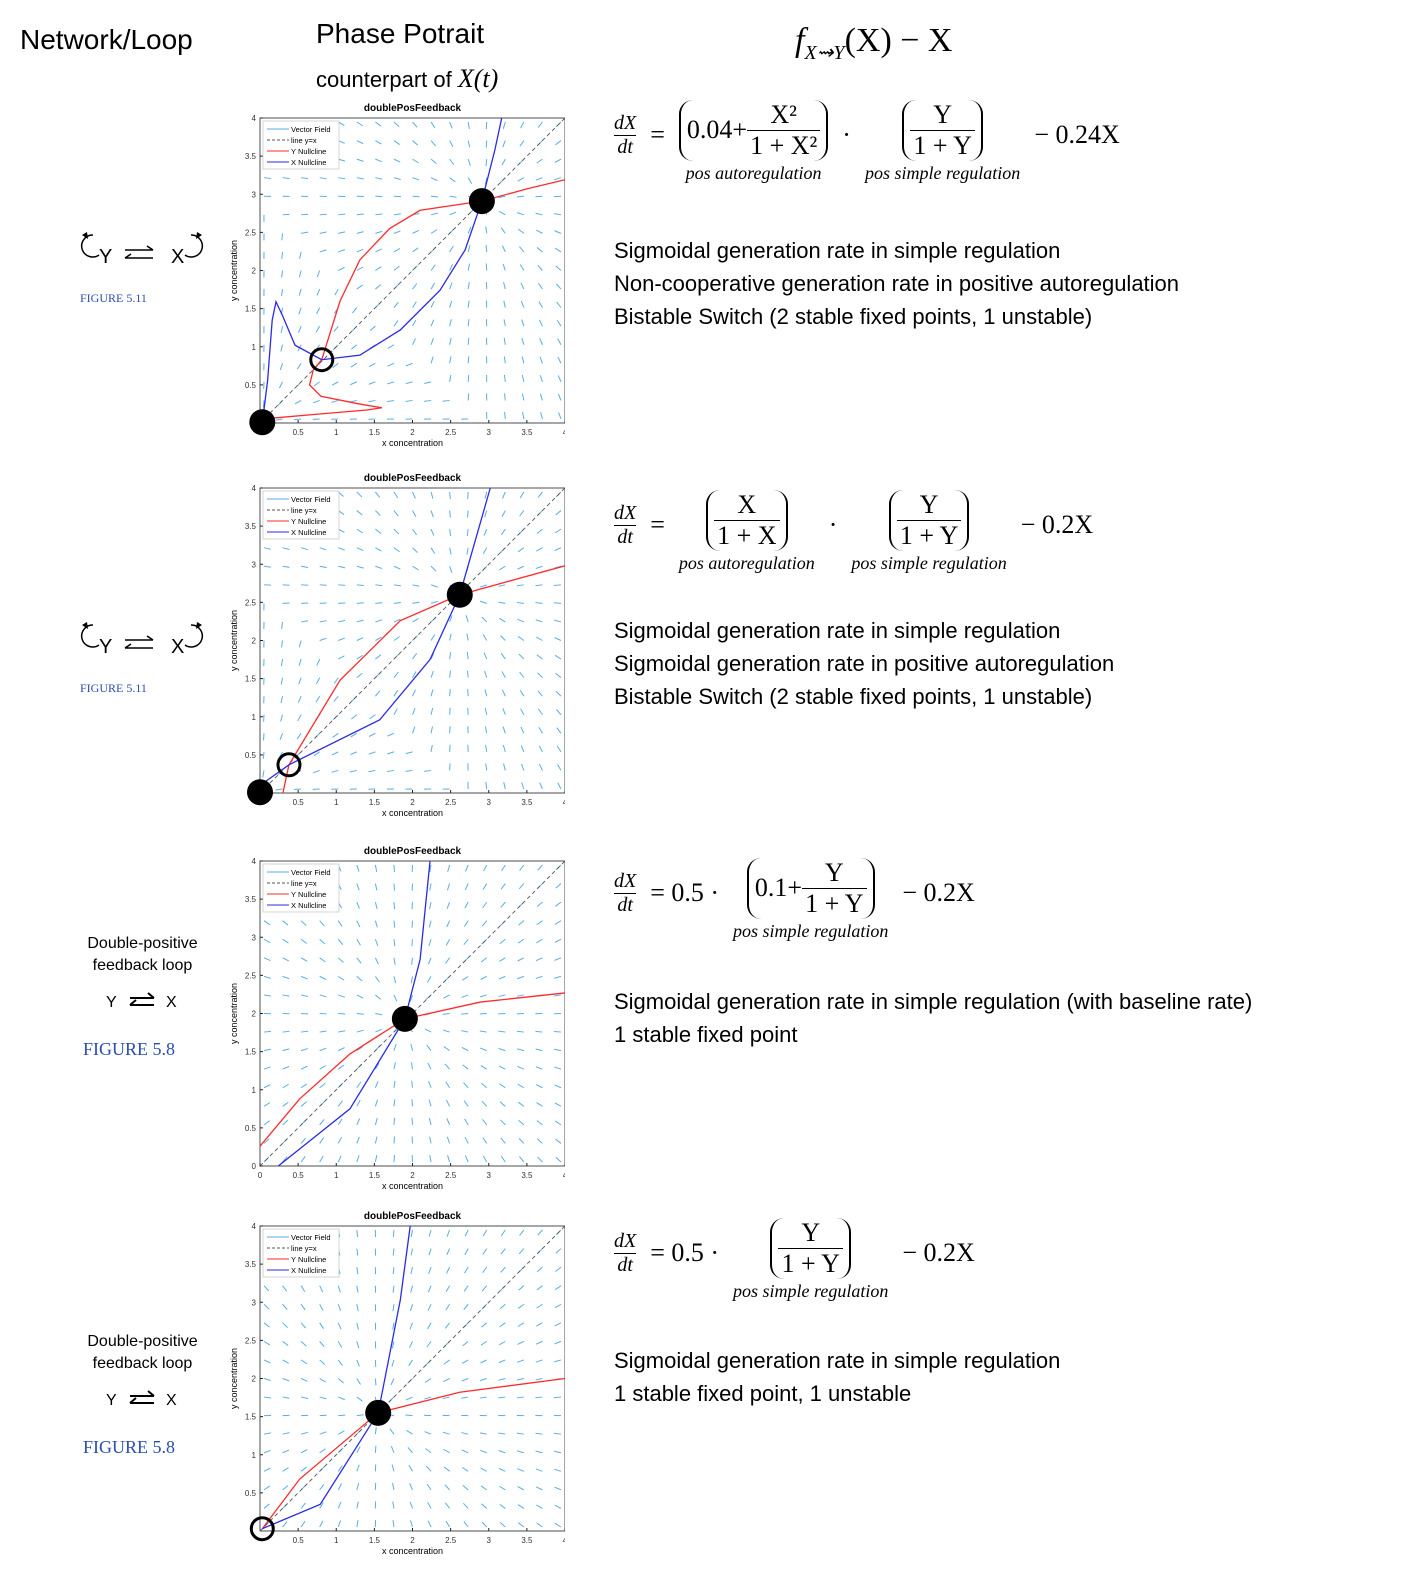 This screenshot has height=1590, width=1402. I want to click on arrow-head, so click(199, 625).